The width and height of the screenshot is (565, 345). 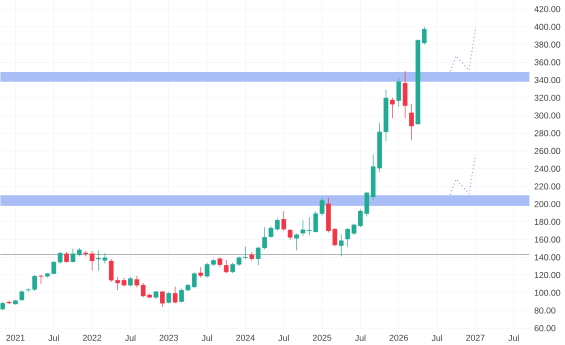 I want to click on y-tick-label: 360.00, so click(x=547, y=62).